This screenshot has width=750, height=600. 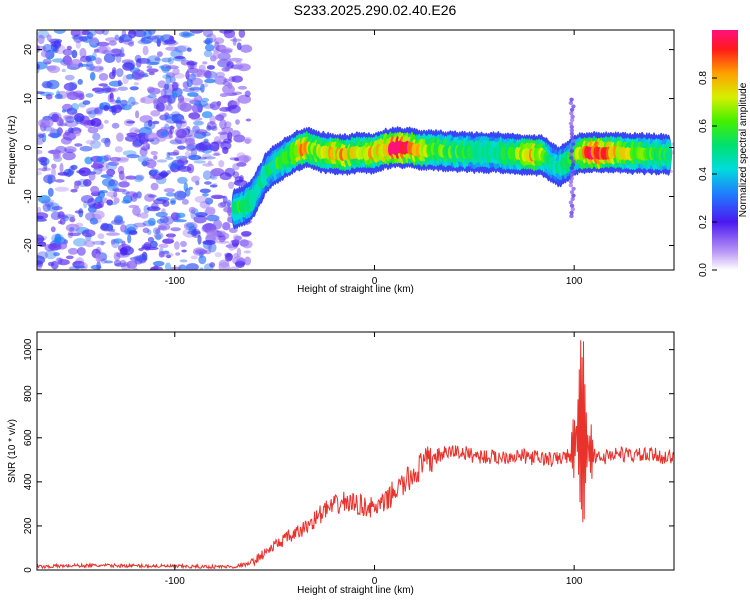 What do you see at coordinates (668, 156) in the screenshot?
I see `ridge-cell` at bounding box center [668, 156].